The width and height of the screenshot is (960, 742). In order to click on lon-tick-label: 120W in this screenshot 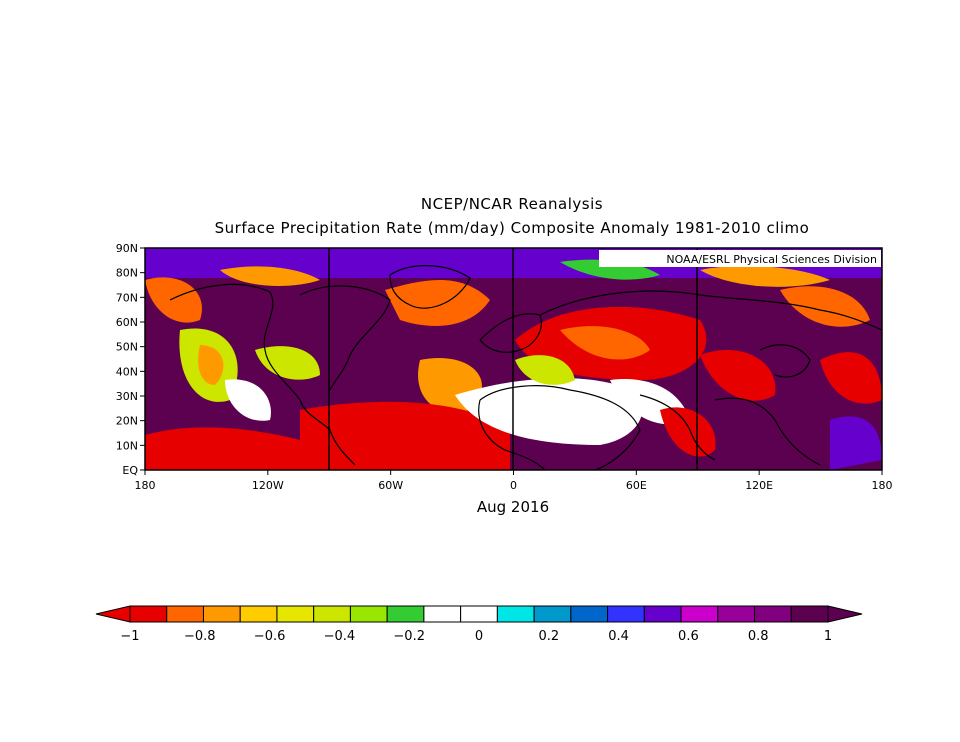, I will do `click(268, 485)`.